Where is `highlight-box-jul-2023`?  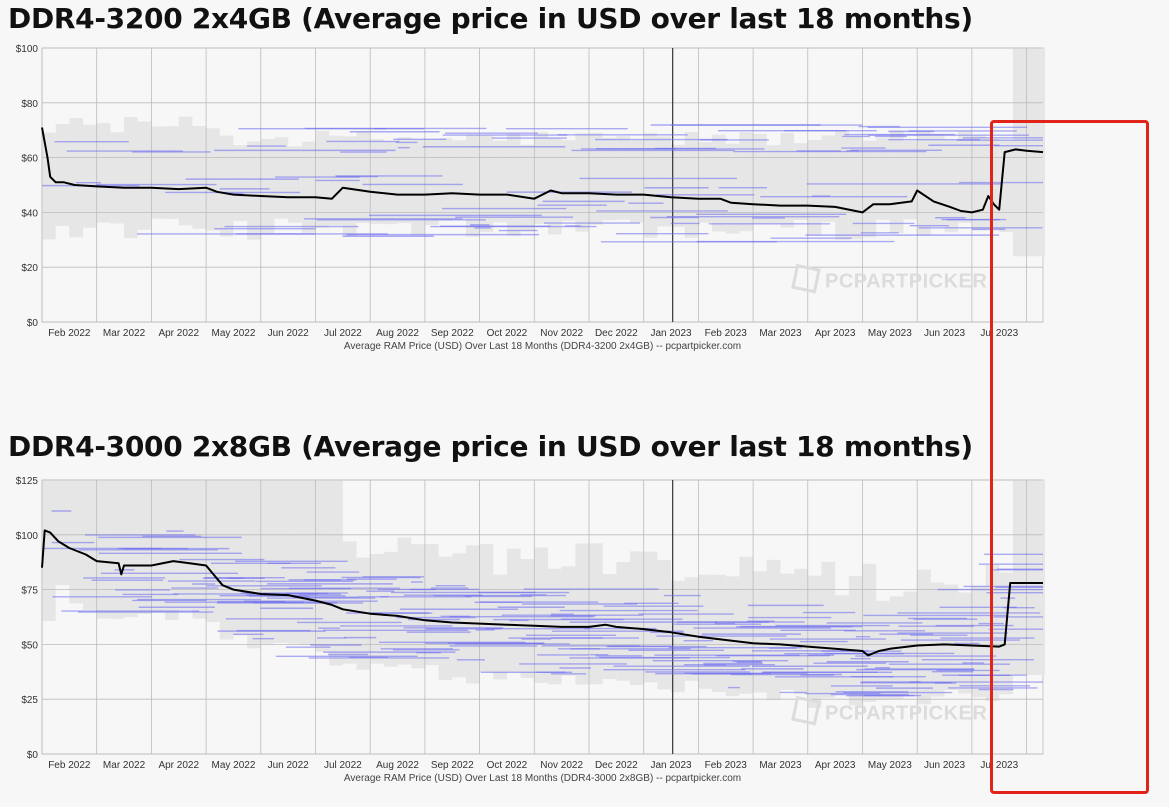
highlight-box-jul-2023 is located at coordinates (1069, 457).